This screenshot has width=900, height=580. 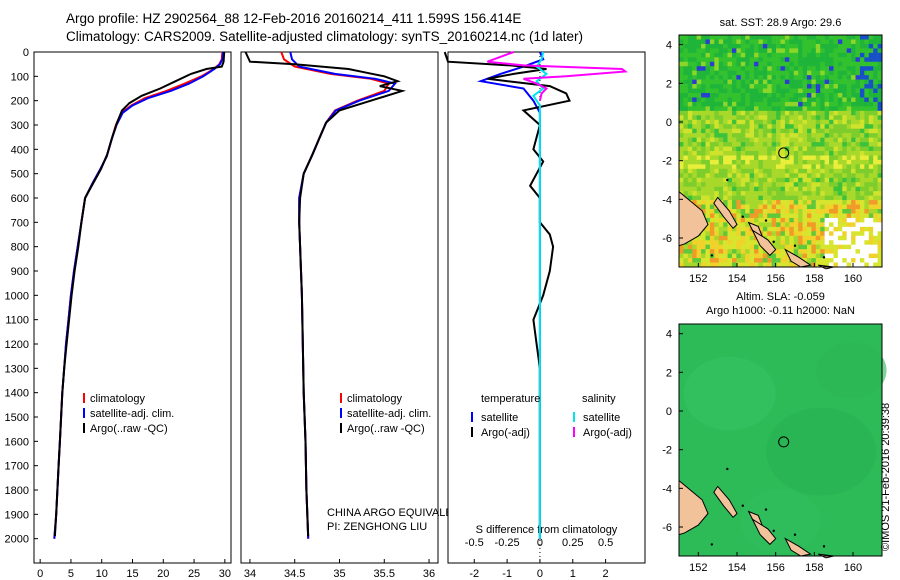 What do you see at coordinates (784, 153) in the screenshot?
I see `argo-float-marker` at bounding box center [784, 153].